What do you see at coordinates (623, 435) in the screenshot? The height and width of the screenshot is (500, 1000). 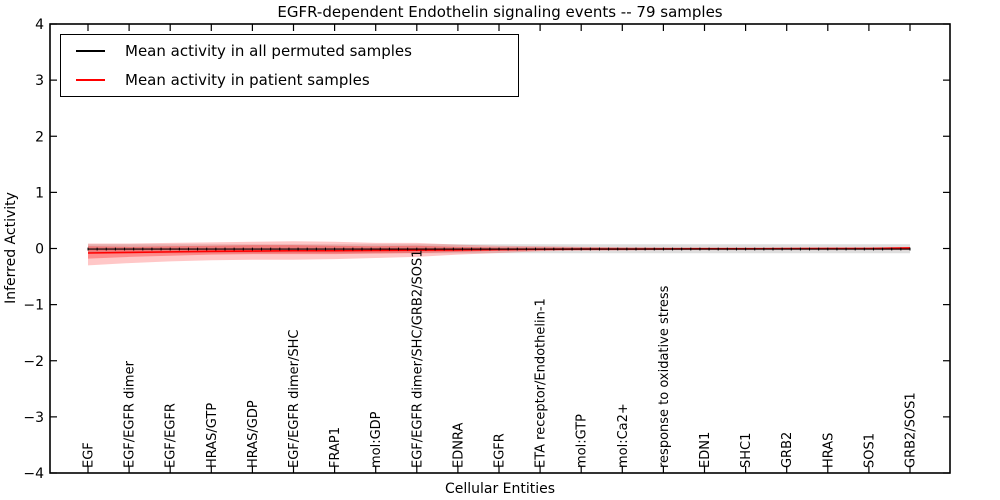 I see `x-tick-label: mol:Ca2+` at bounding box center [623, 435].